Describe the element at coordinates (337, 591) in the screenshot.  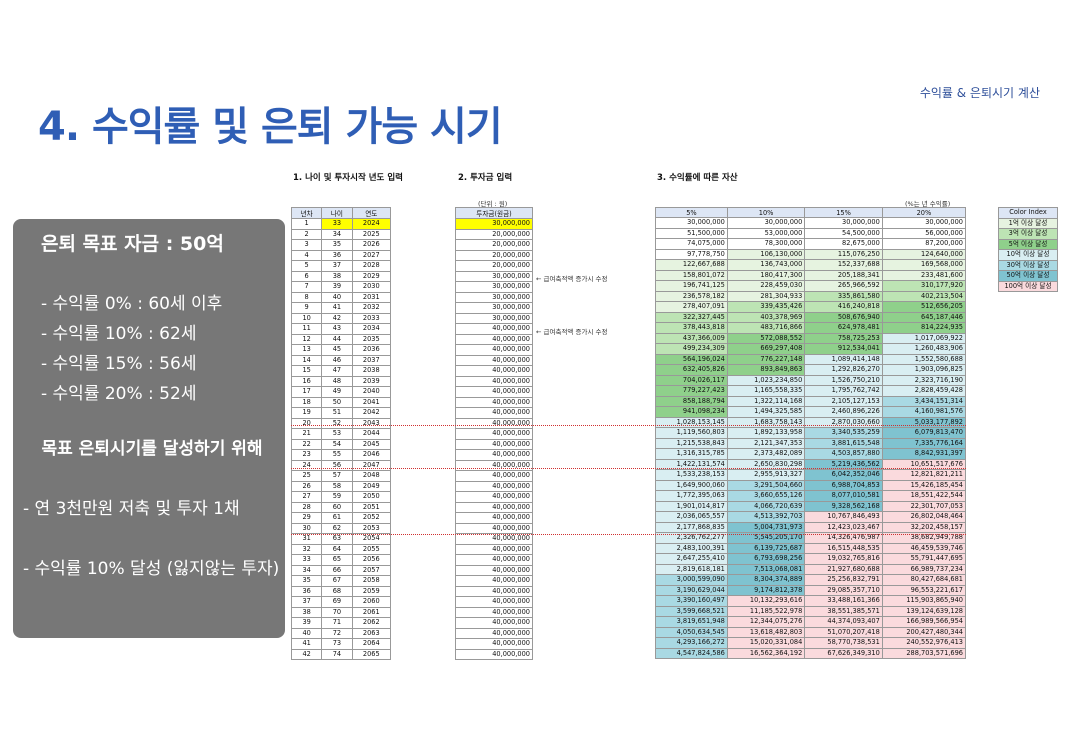
I see `table-cell: 68` at that location.